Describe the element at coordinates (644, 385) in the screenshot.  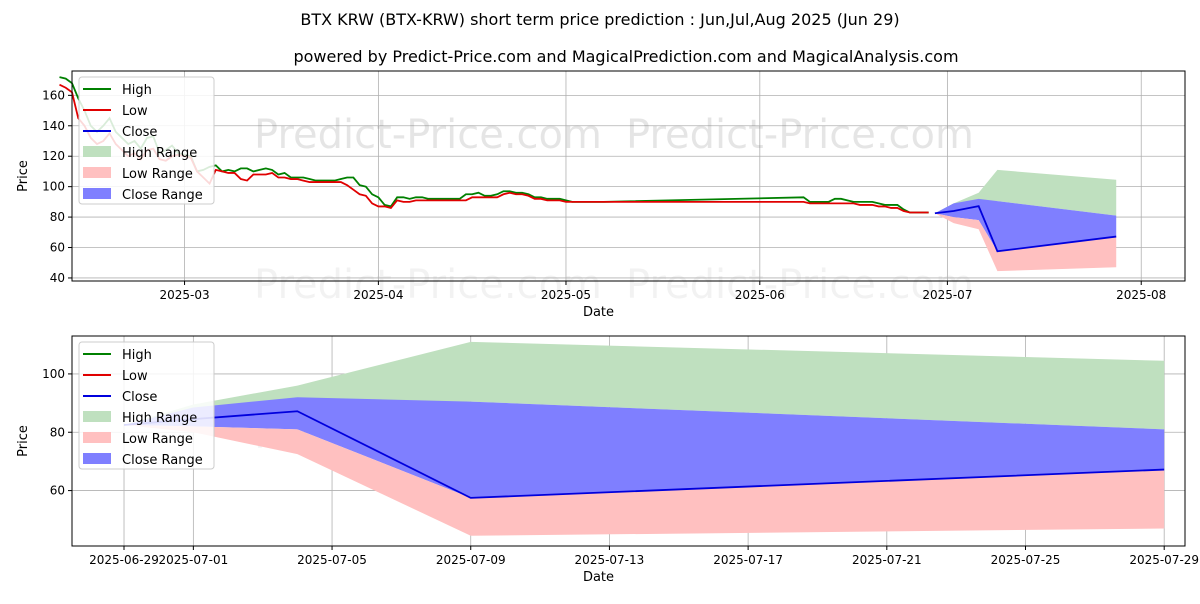
I see `high-range-band` at that location.